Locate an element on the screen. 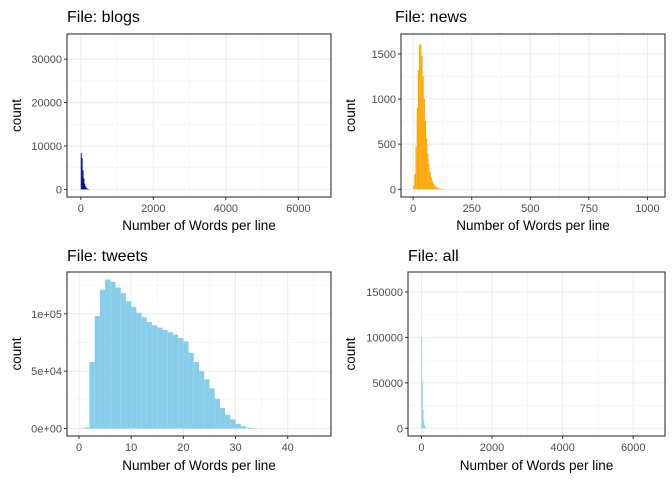  x-tick-label: 750 is located at coordinates (589, 209).